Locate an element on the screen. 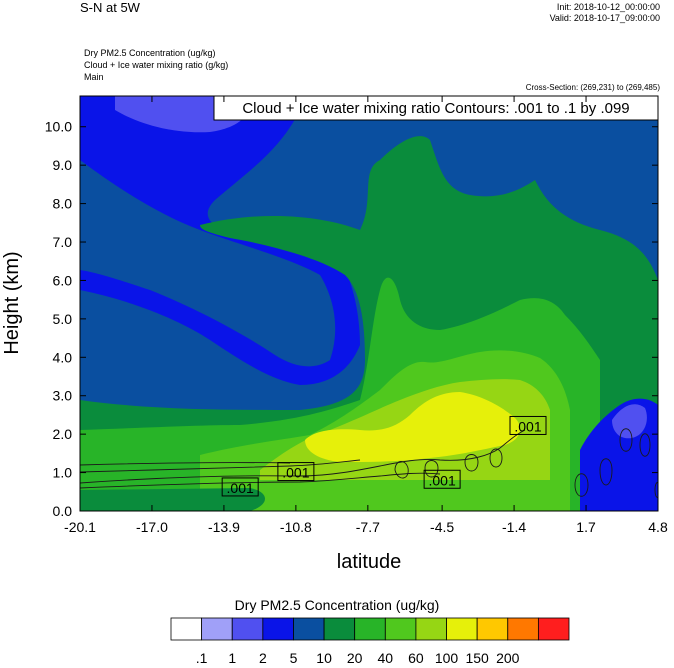  colorbar-level-label: 10 is located at coordinates (324, 658).